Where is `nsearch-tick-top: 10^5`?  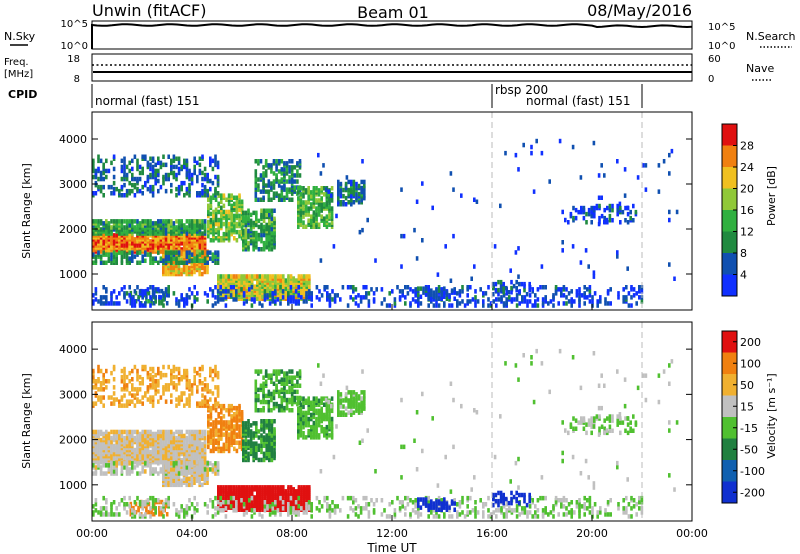
nsearch-tick-top: 10^5 is located at coordinates (721, 27).